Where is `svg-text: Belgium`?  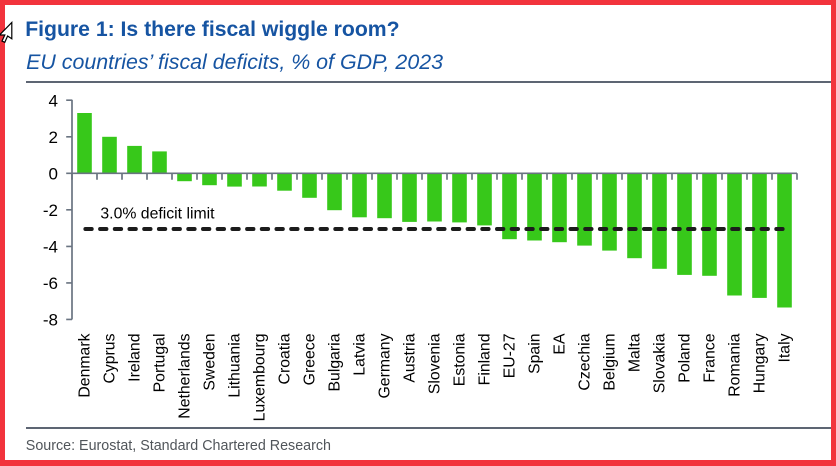 svg-text: Belgium is located at coordinates (610, 362).